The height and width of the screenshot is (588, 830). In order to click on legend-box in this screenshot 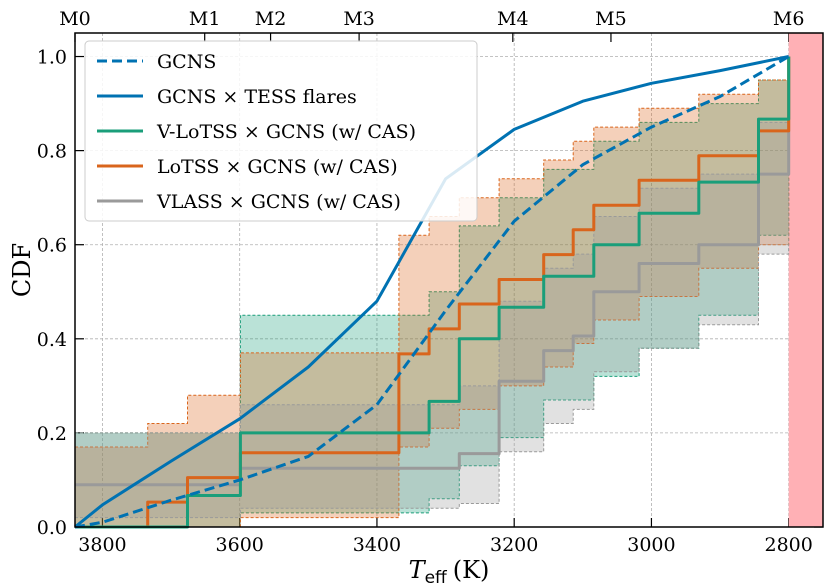, I will do `click(281, 131)`.